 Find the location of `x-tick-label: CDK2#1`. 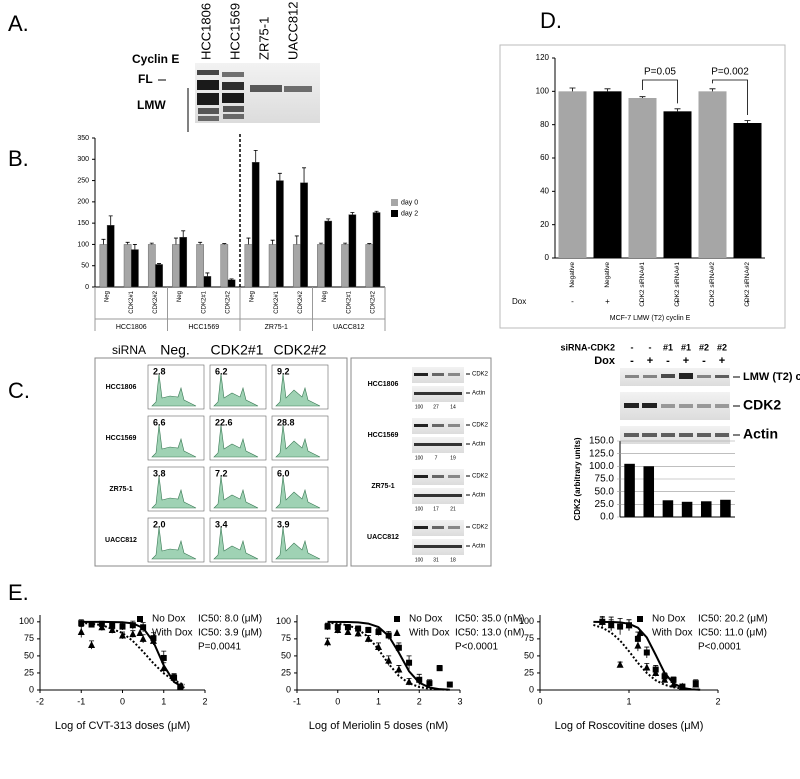

x-tick-label: CDK2#1 is located at coordinates (349, 301).